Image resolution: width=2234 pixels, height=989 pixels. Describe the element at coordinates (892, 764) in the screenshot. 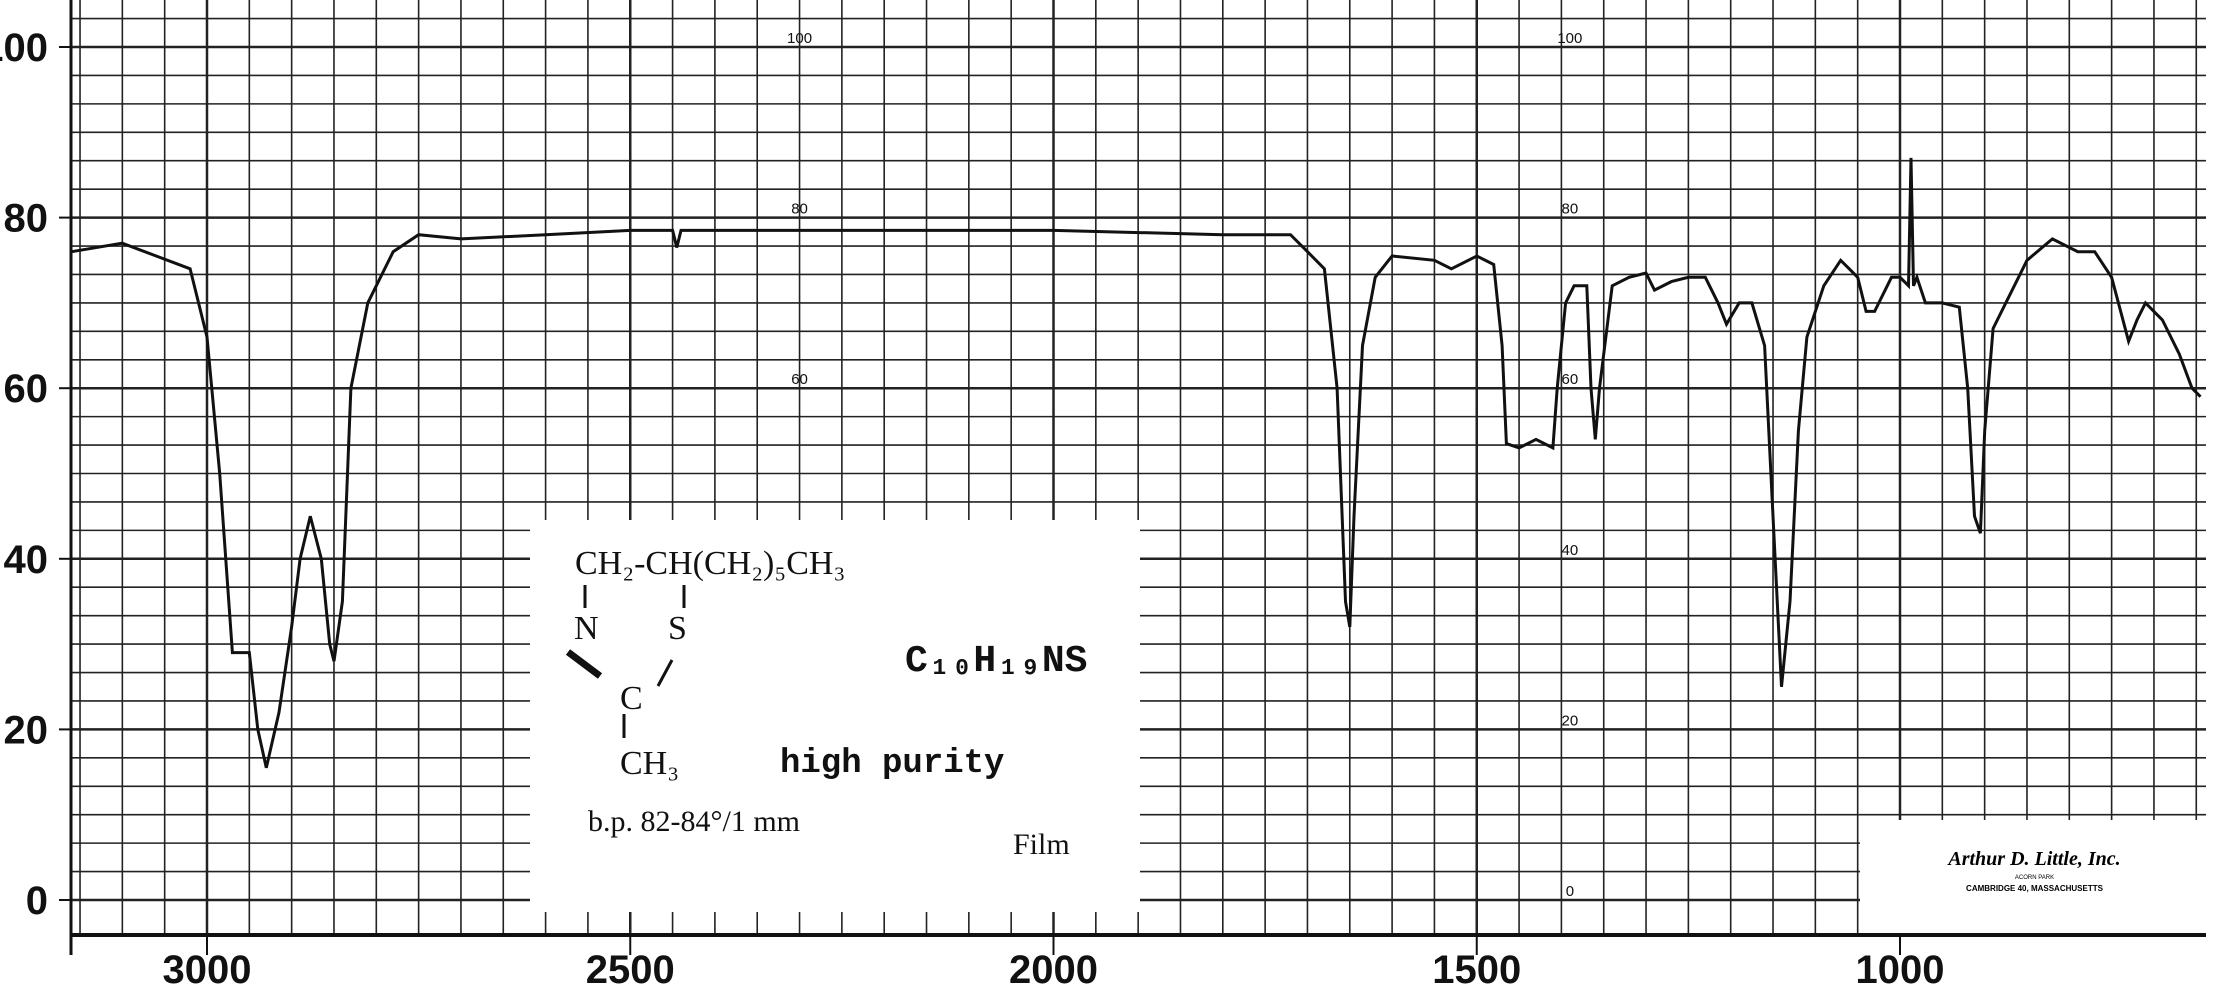

I see `purity-label: high purity` at that location.